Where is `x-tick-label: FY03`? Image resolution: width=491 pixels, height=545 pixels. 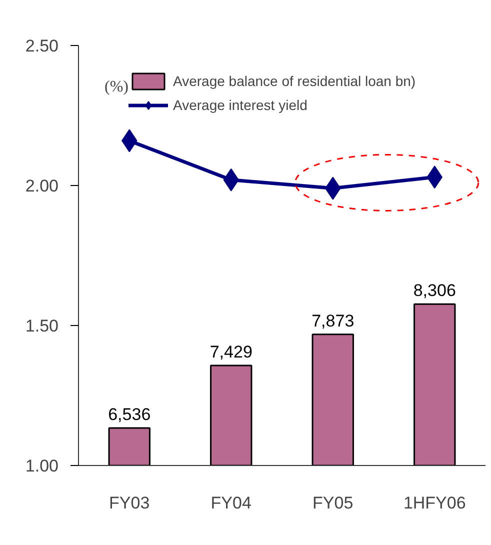 x-tick-label: FY03 is located at coordinates (129, 503).